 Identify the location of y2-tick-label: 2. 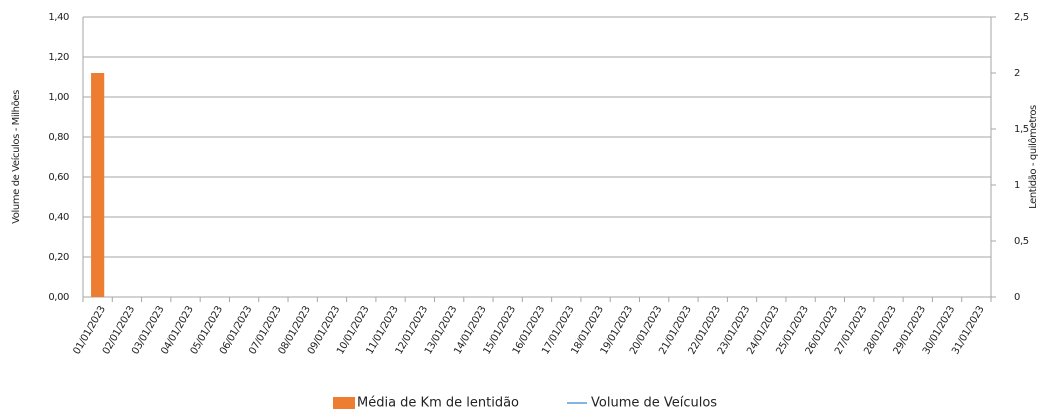
(1017, 73).